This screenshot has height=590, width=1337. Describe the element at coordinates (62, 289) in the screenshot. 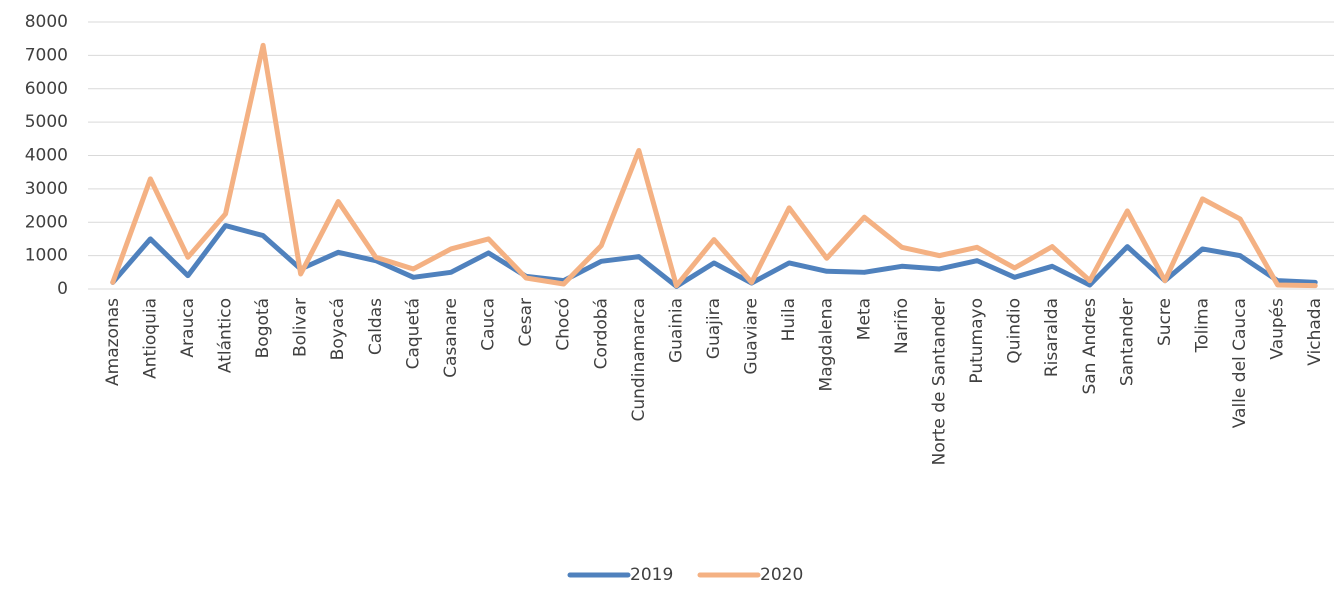

I see `y-tick-label: 0` at that location.